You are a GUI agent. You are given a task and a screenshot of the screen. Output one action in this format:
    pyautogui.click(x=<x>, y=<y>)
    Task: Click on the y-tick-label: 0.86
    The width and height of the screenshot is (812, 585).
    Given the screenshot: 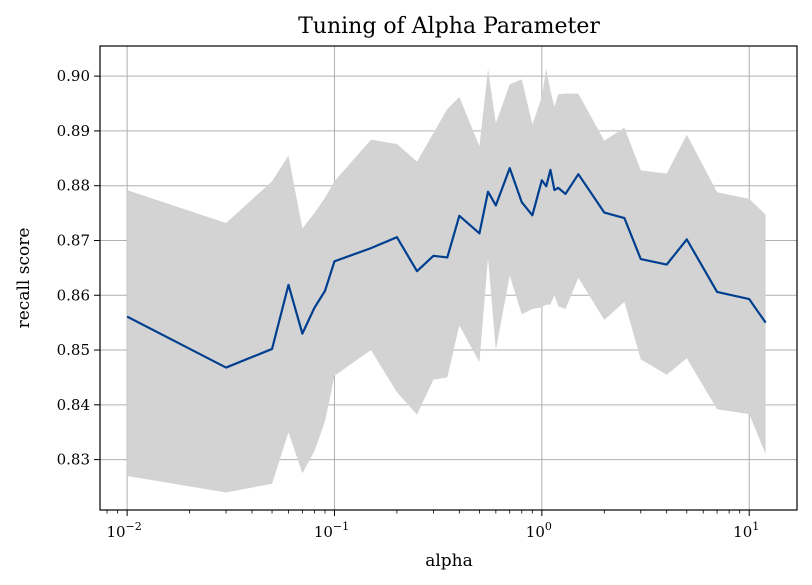 What is the action you would take?
    pyautogui.click(x=73, y=295)
    